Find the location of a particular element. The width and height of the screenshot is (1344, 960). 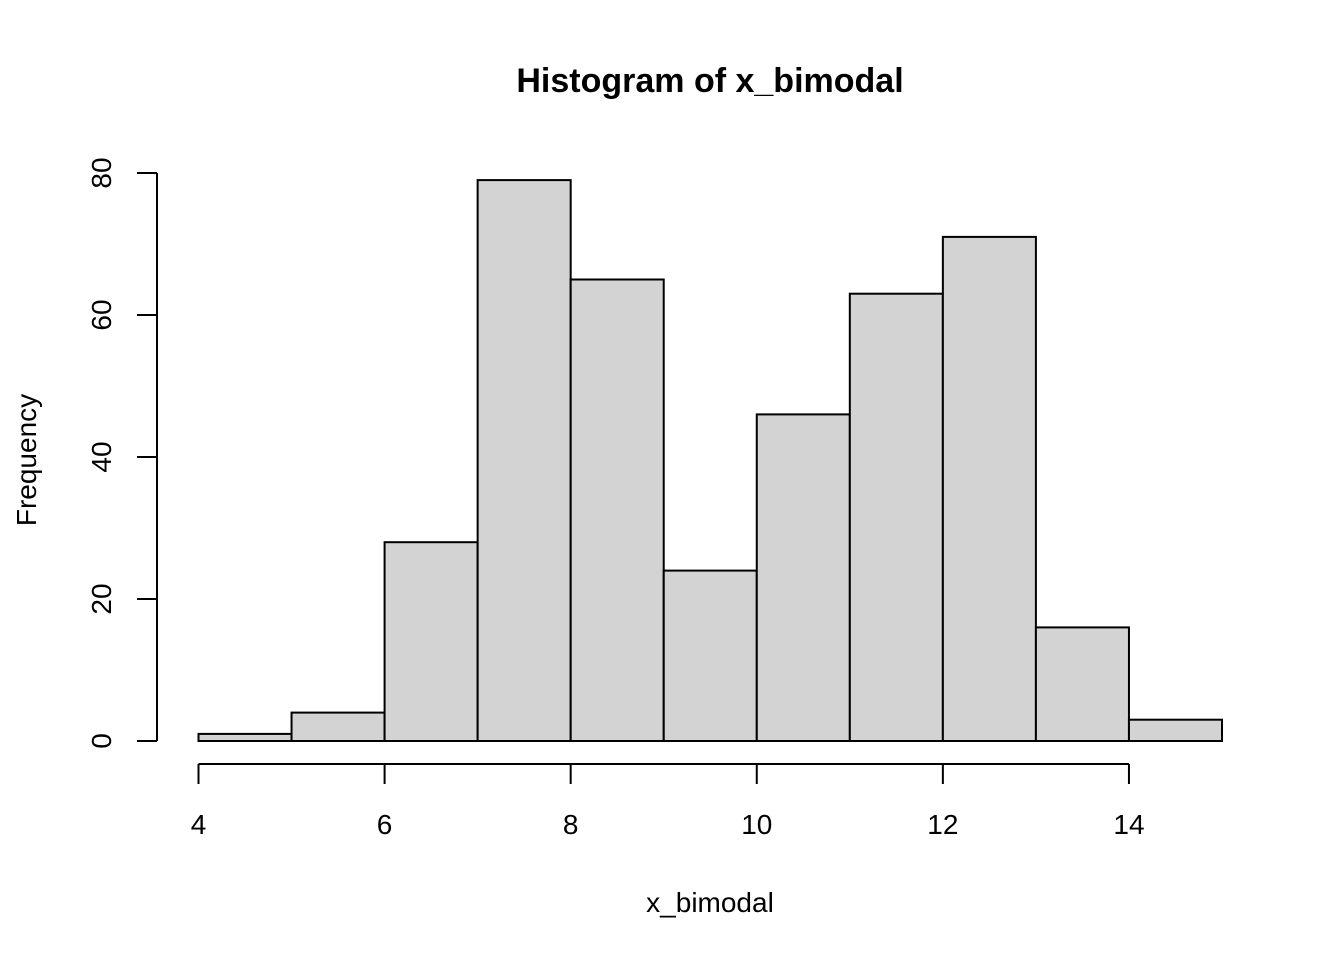

x-tick-label: 6 is located at coordinates (385, 824).